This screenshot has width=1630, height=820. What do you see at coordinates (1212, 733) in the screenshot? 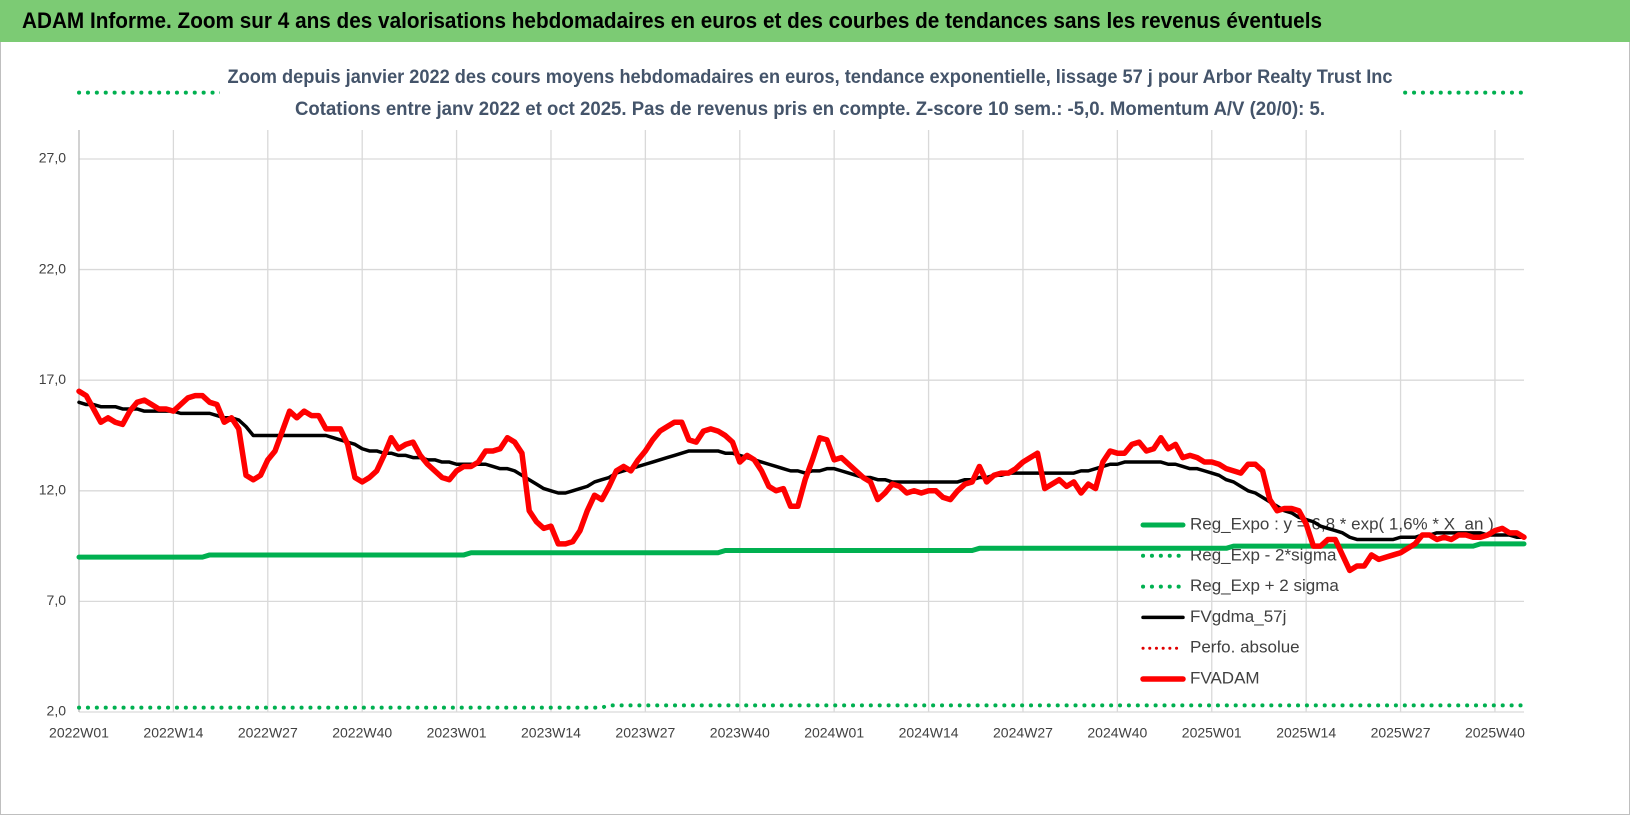
I see `x-tick-label: 2025W01` at bounding box center [1212, 733].